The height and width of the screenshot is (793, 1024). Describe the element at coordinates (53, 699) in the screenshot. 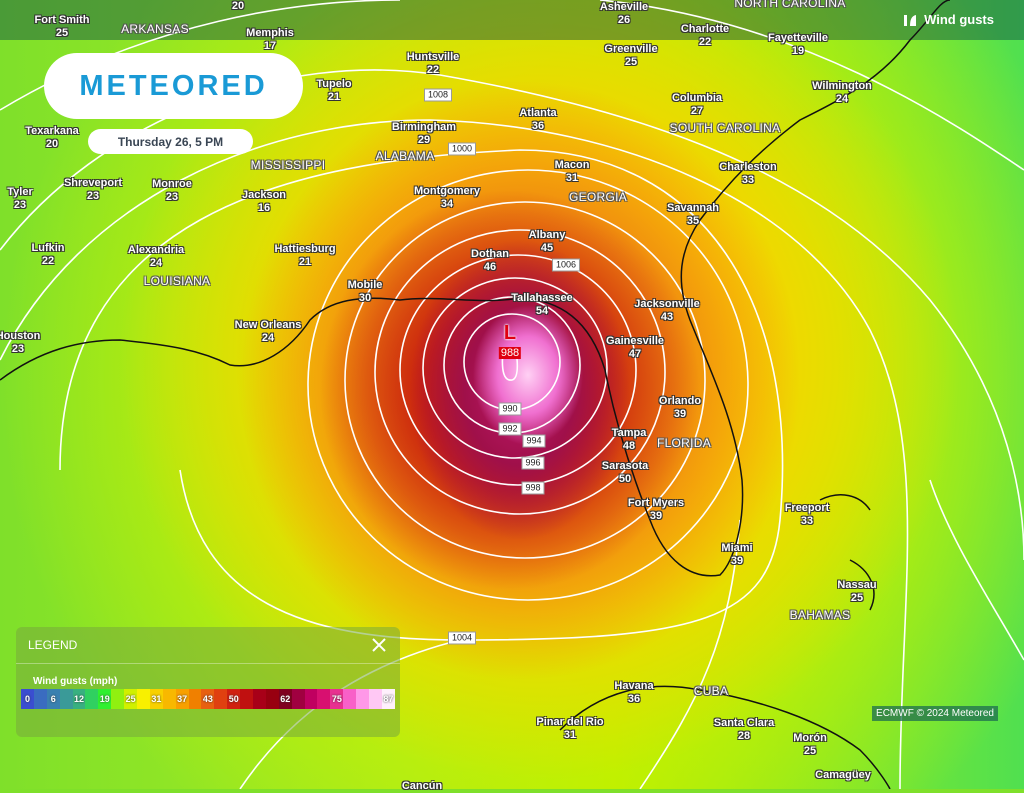

I see `scale-stop: 6` at that location.